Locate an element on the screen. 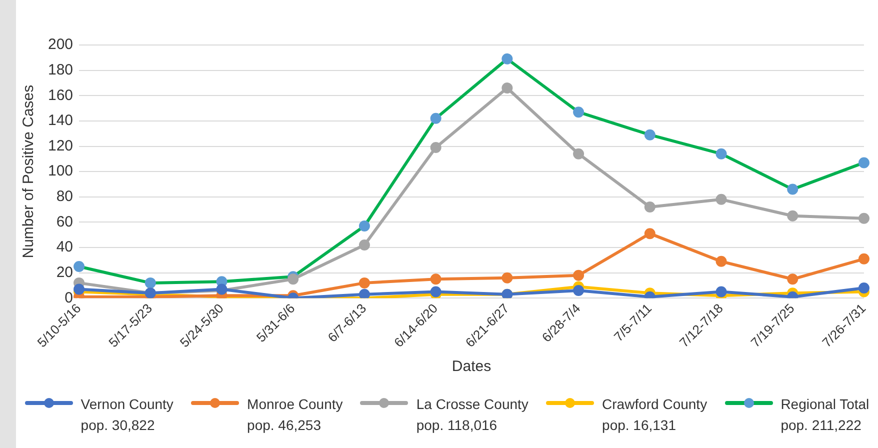 The image size is (878, 448). y-tick-label: 160 is located at coordinates (61, 95).